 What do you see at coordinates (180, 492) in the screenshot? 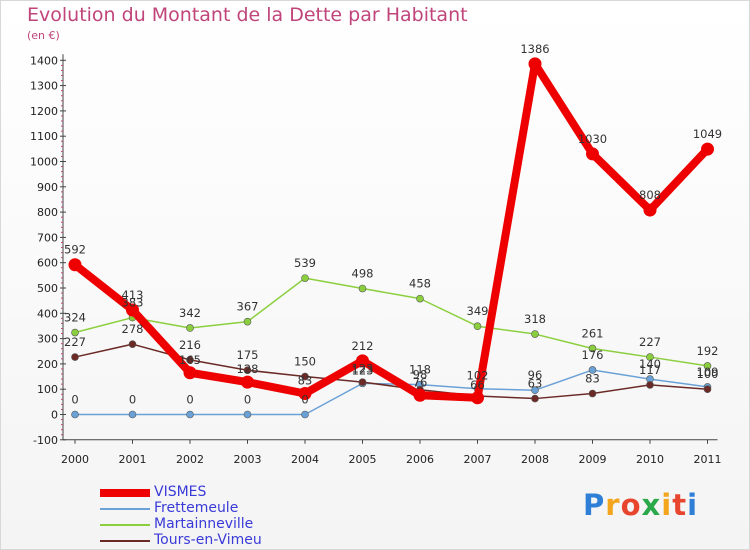
I see `legend-label: VISMES` at bounding box center [180, 492].